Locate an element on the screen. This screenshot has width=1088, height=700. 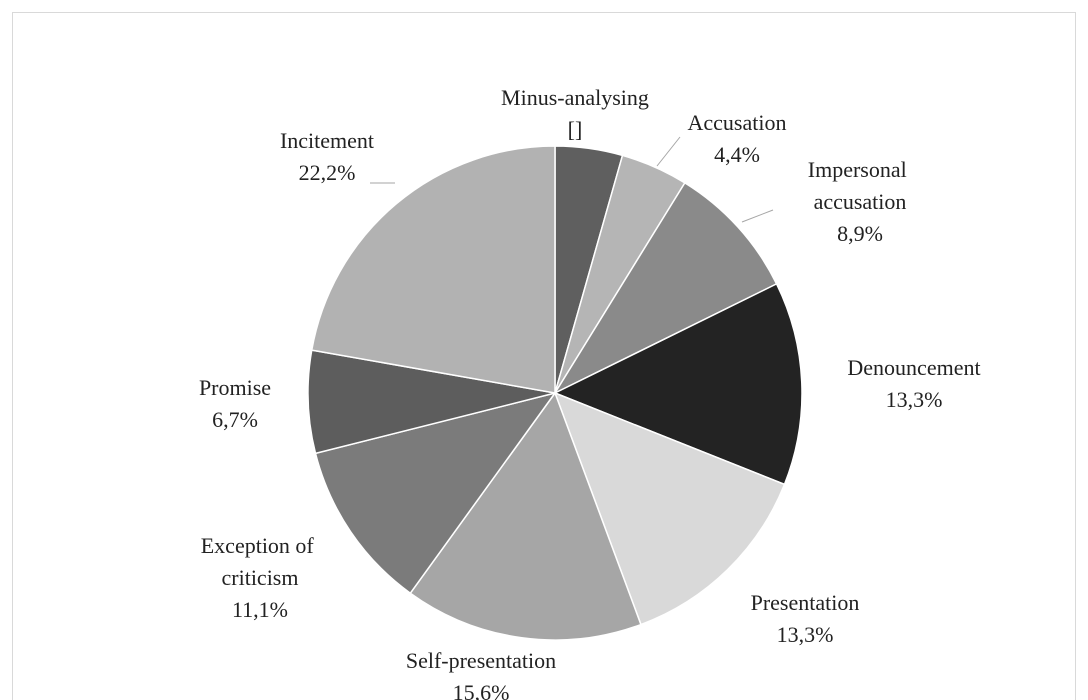
value-label: 22,2% is located at coordinates (327, 172).